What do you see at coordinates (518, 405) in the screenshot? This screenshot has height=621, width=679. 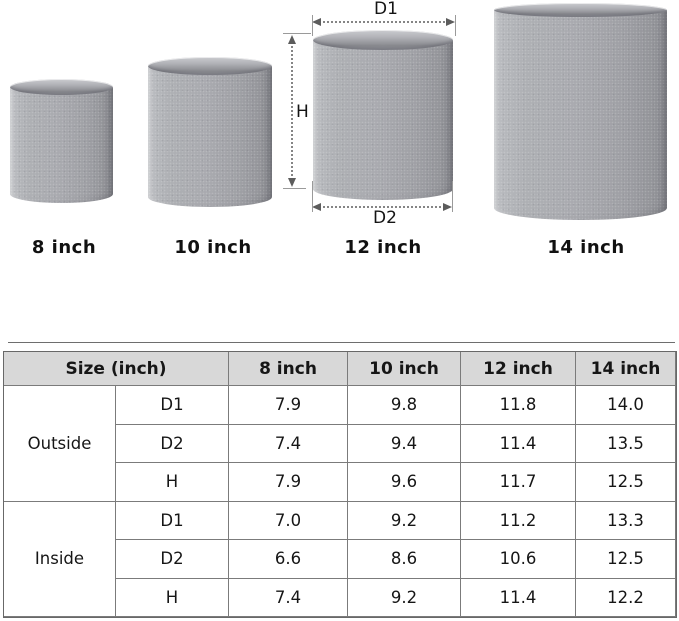 I see `value-cell: 11.8` at bounding box center [518, 405].